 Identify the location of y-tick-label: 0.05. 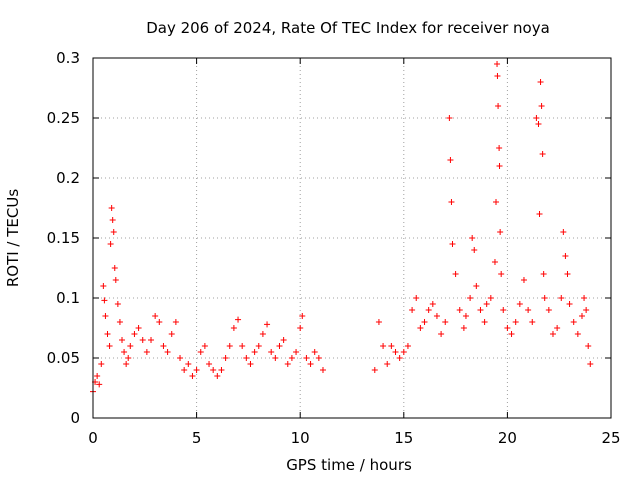
(63, 358).